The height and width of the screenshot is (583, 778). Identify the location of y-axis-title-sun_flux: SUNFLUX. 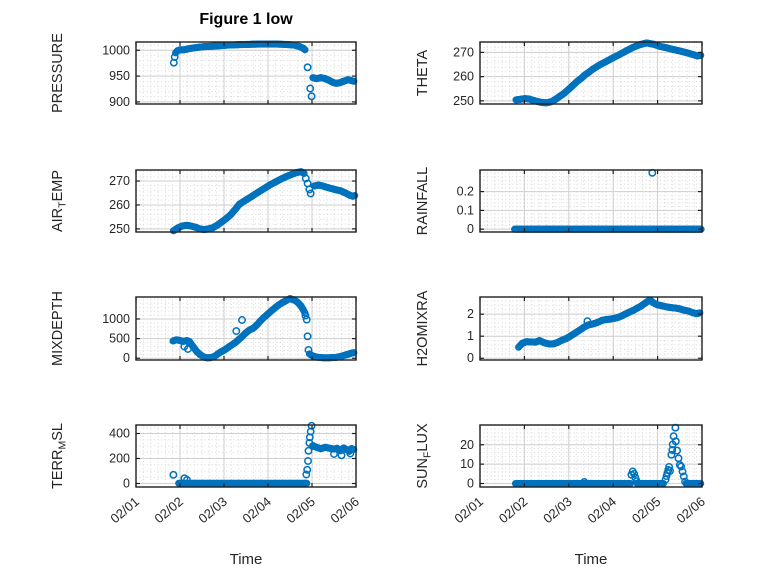
(424, 456).